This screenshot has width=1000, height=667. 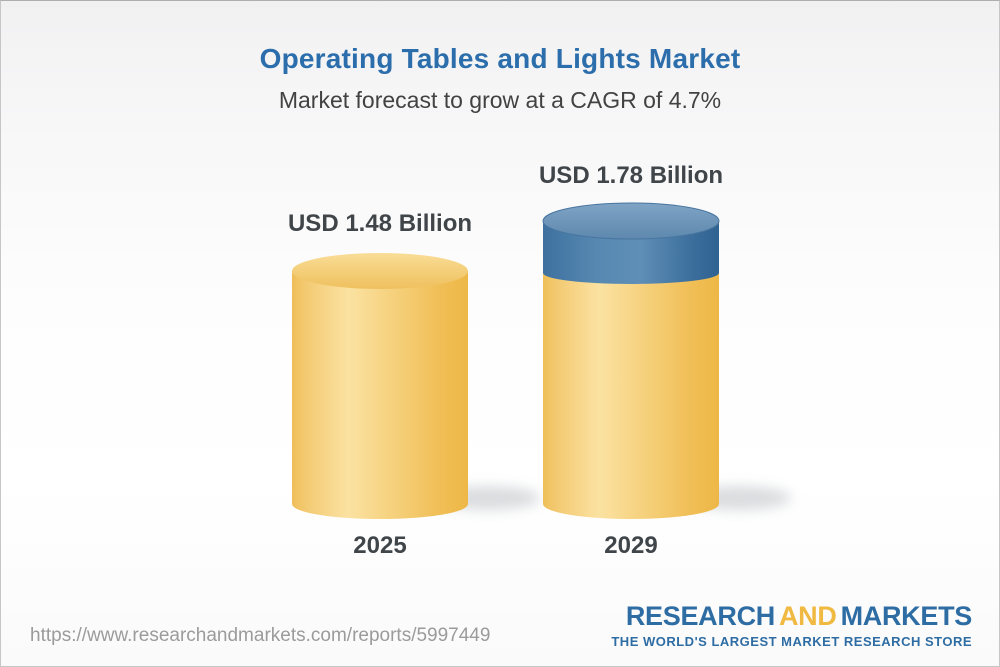 What do you see at coordinates (906, 616) in the screenshot?
I see `logo-word-markets: MARKETS` at bounding box center [906, 616].